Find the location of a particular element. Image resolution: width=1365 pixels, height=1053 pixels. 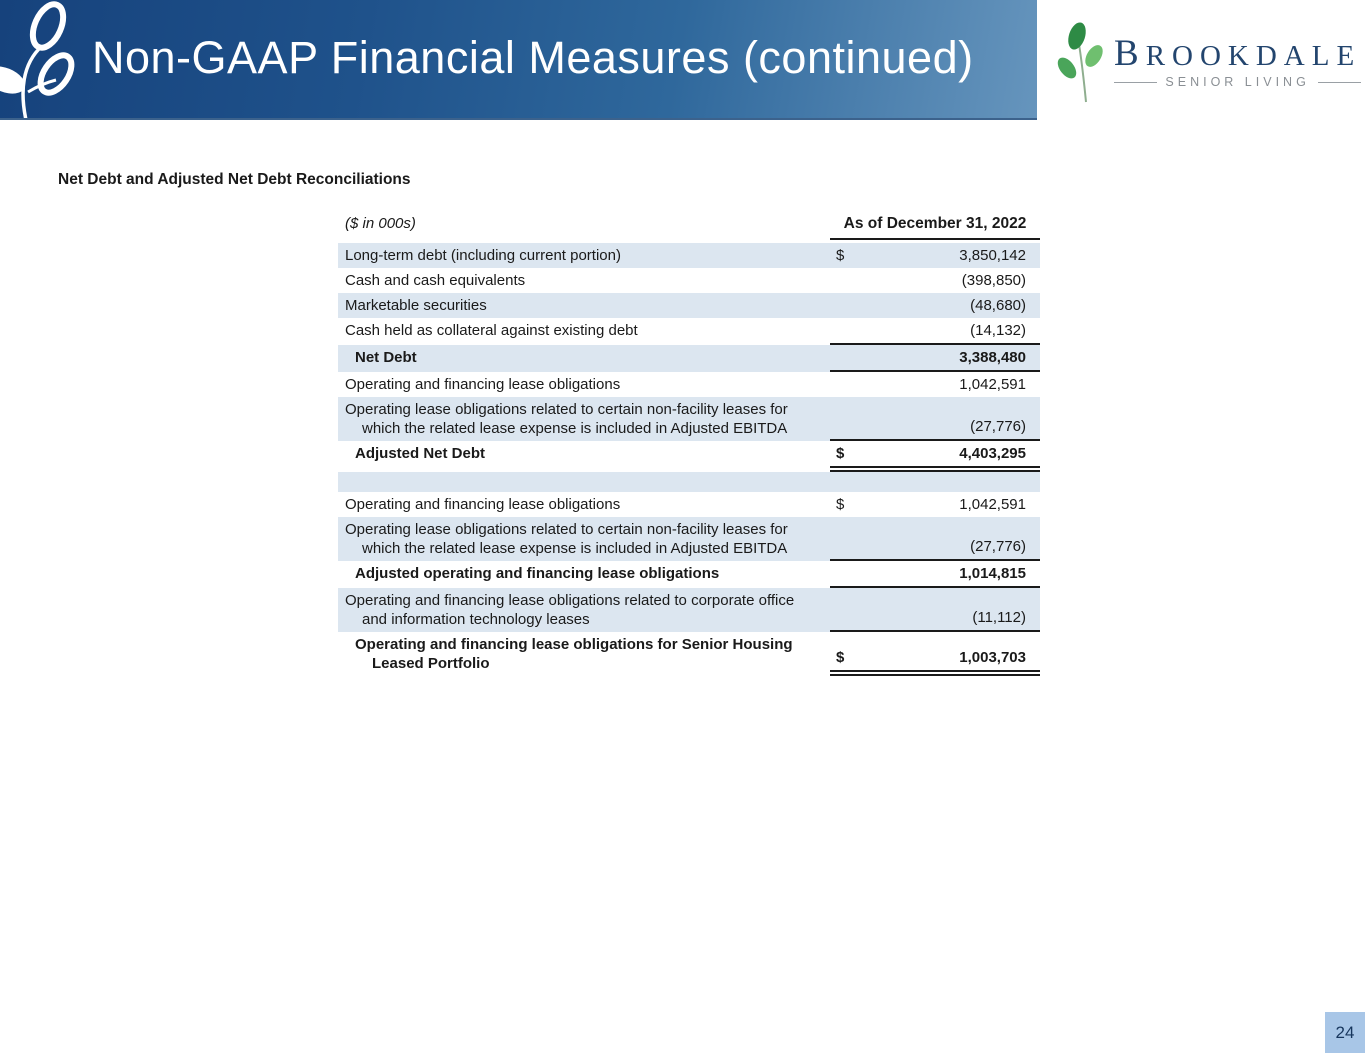

leaf-branch-icon is located at coordinates (37, 59).